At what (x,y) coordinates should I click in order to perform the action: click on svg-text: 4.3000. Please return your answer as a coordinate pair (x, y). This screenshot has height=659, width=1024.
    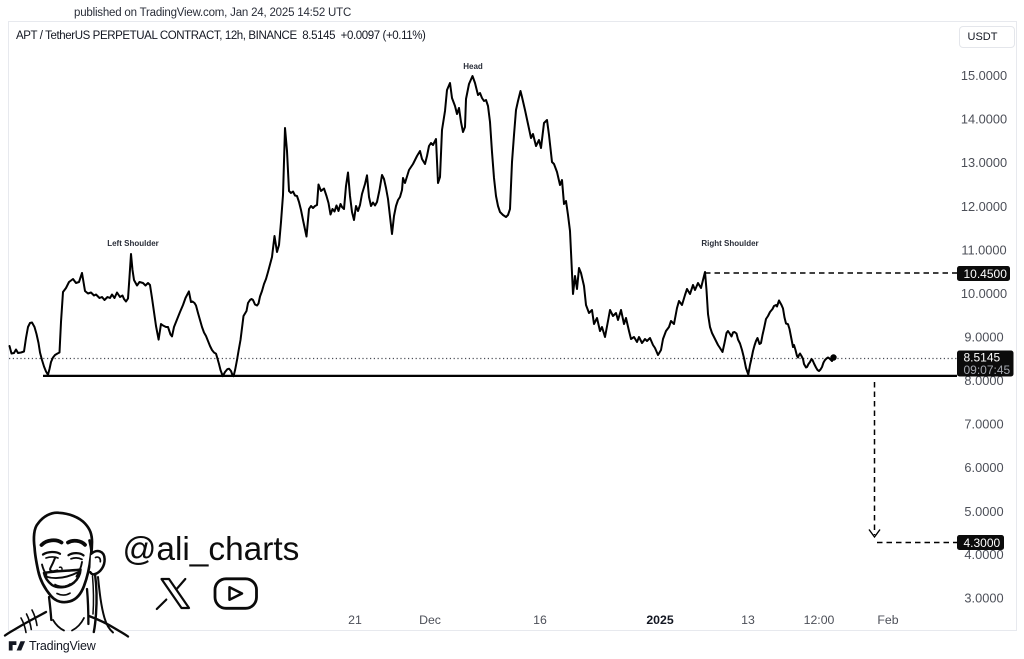
    Looking at the image, I should click on (982, 543).